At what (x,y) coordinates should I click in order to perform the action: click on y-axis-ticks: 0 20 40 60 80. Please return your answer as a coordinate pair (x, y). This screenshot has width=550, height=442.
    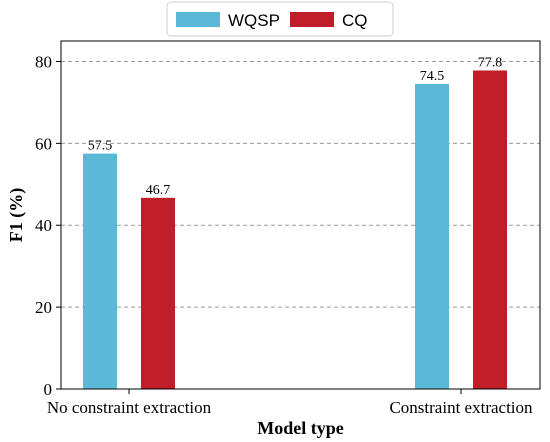
    Looking at the image, I should click on (48, 225).